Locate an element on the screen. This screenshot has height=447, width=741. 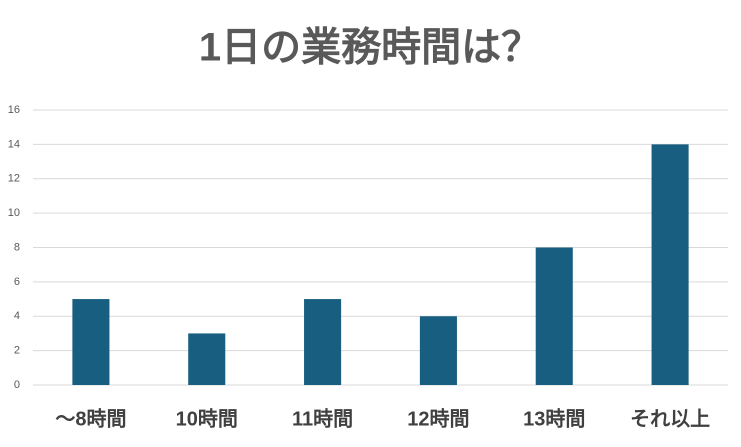
x-tick-label: 〜8時間 is located at coordinates (90, 418).